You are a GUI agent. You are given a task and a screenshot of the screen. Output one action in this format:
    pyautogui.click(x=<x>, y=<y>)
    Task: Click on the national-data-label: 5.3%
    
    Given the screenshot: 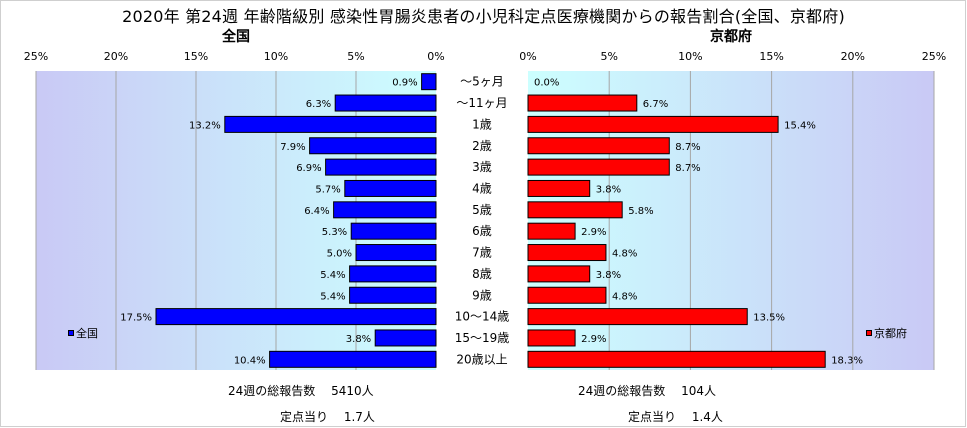 What is the action you would take?
    pyautogui.click(x=334, y=232)
    